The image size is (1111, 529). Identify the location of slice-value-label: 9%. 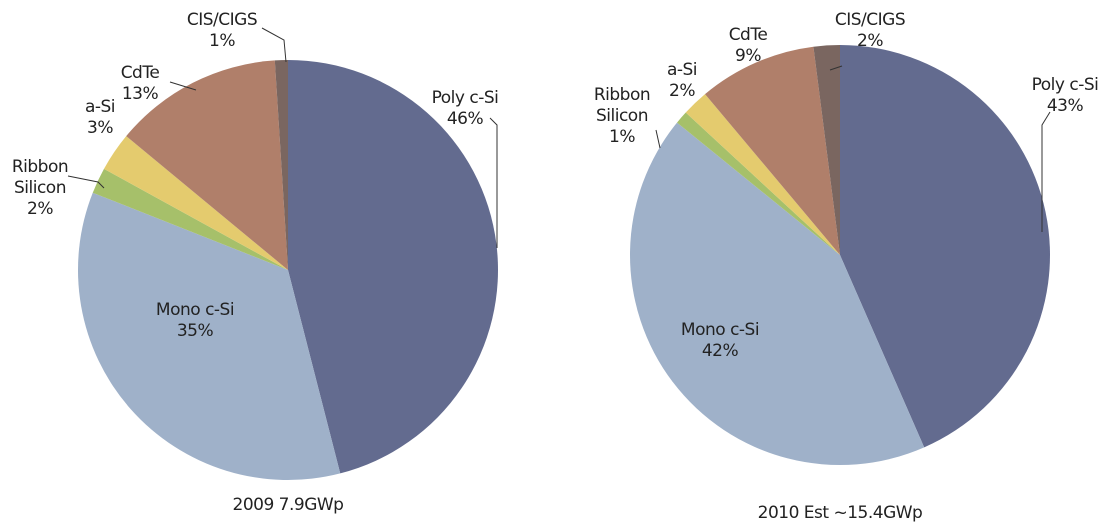
(748, 56).